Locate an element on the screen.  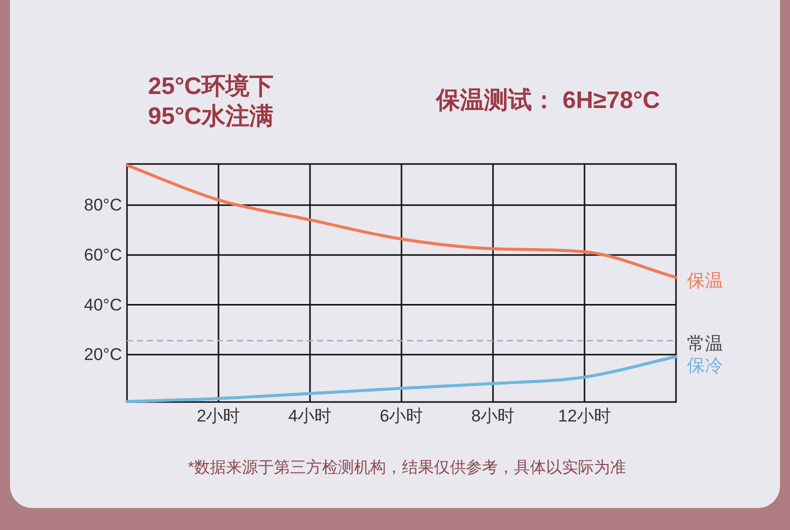
y-tick-label: 60°C is located at coordinates (103, 254).